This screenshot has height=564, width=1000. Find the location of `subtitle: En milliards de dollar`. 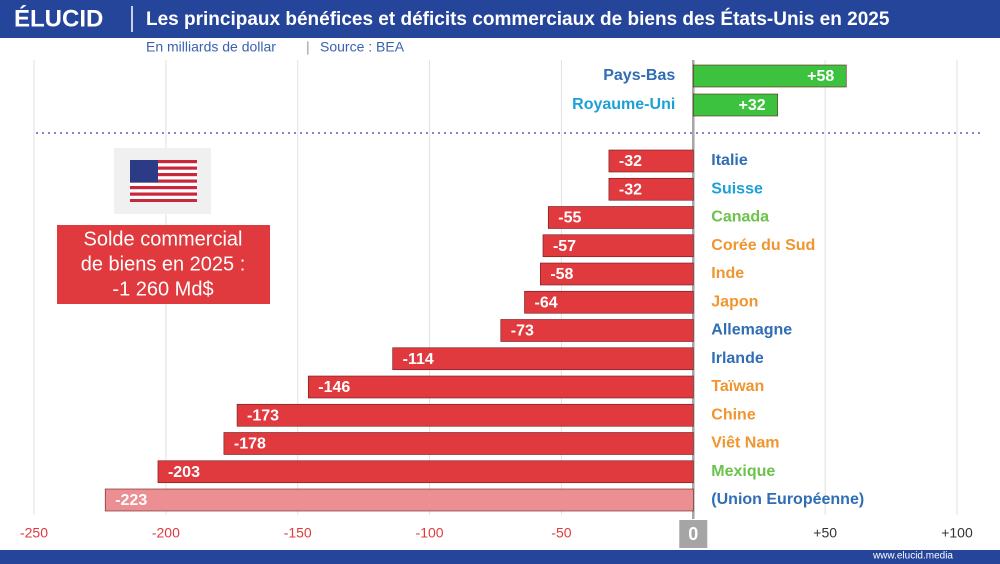

subtitle: En milliards de dollar is located at coordinates (211, 47).